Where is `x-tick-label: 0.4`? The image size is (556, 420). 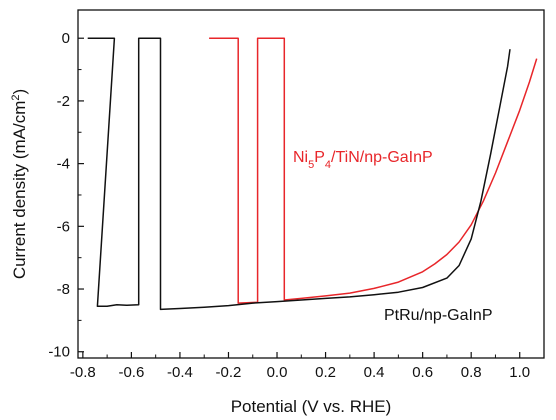
x-tick-label: 0.4 is located at coordinates (374, 372).